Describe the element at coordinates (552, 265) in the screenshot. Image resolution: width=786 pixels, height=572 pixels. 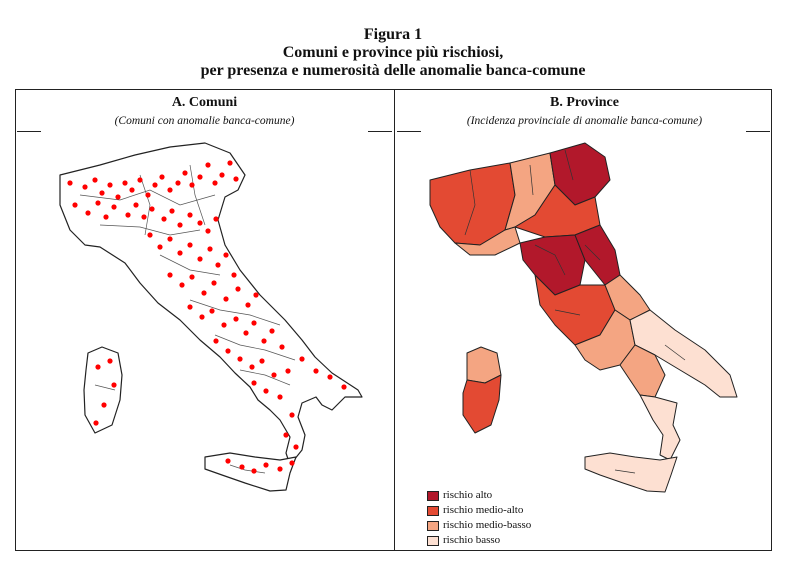
I see `region-tuscany` at that location.